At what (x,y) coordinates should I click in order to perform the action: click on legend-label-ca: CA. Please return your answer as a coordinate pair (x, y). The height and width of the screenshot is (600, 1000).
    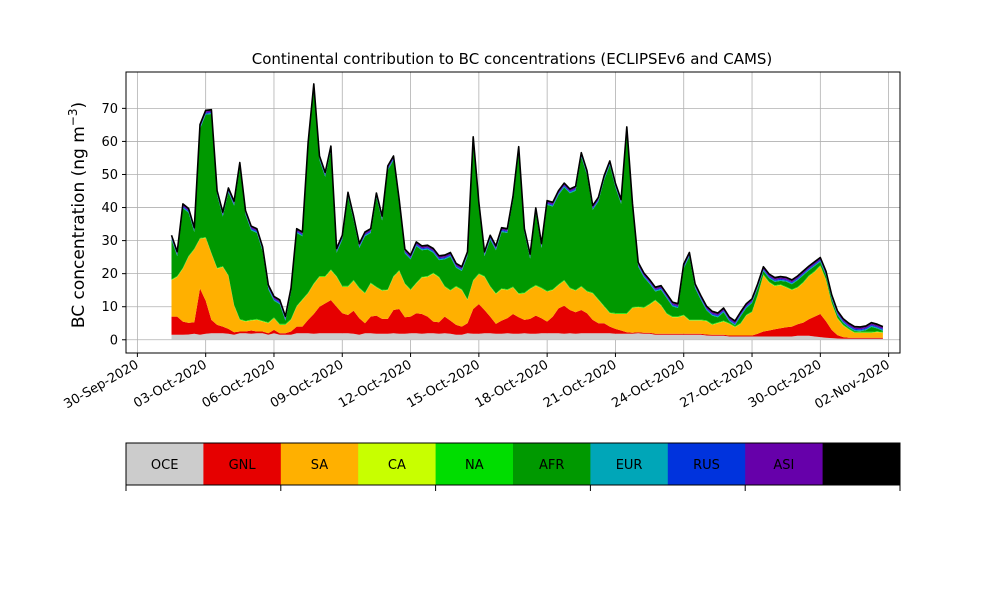
    Looking at the image, I should click on (397, 465).